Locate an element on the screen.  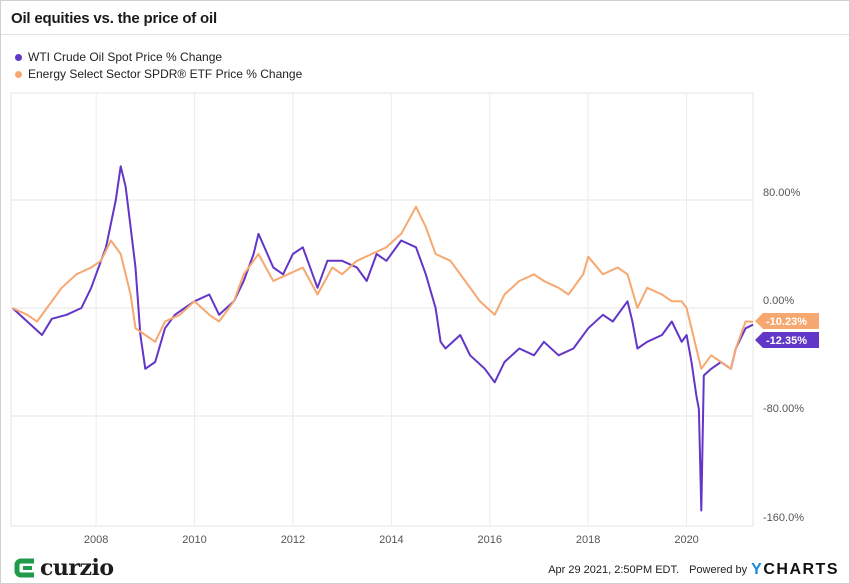
x-tick-label: 2014 is located at coordinates (391, 540).